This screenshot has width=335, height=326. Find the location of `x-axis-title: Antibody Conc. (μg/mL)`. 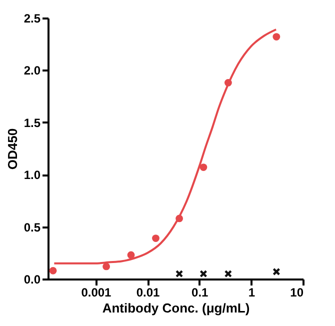

x-axis-title: Antibody Conc. (μg/mL) is located at coordinates (176, 308).